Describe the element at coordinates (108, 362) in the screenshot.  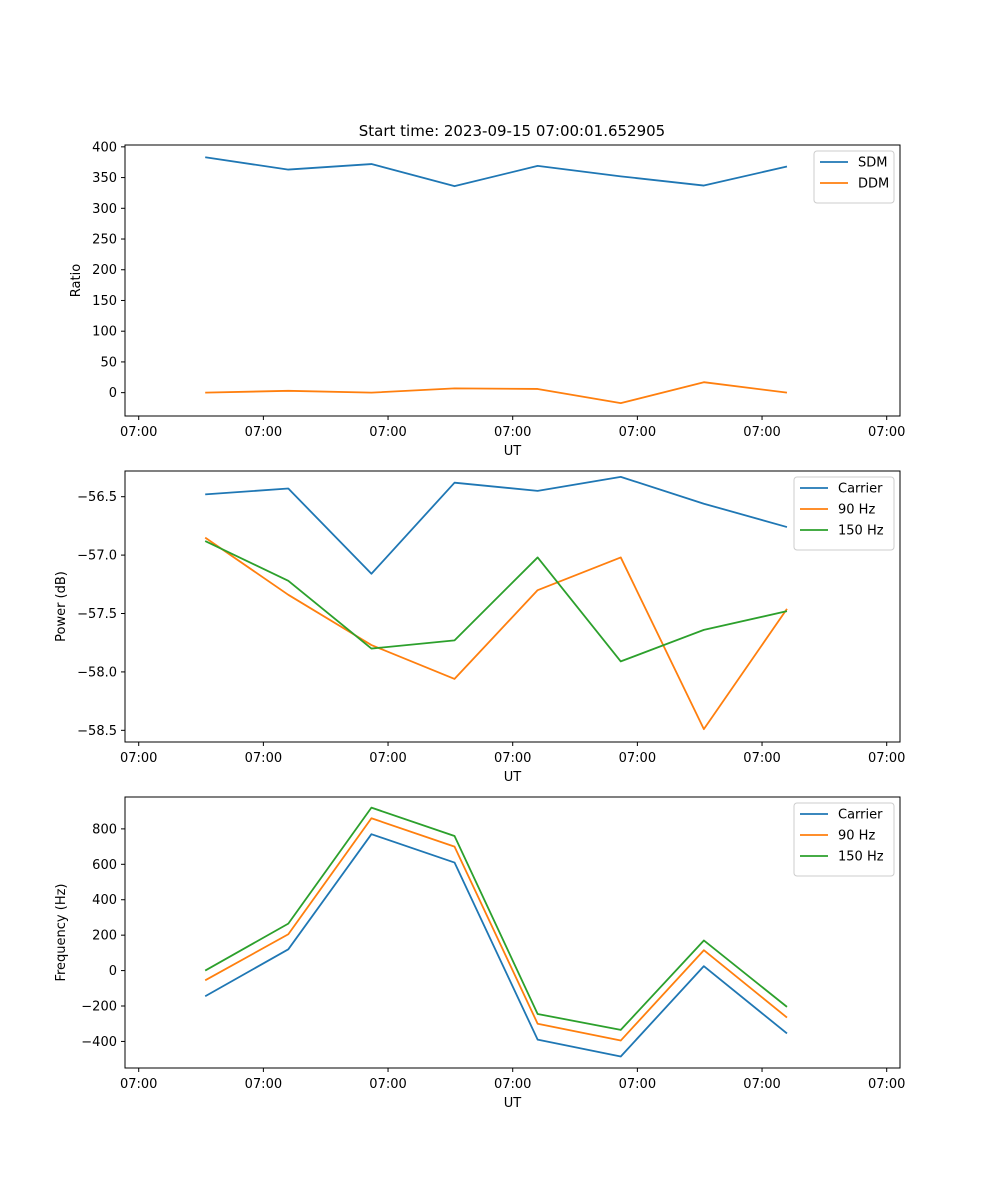
I see `ratio-y-tick-label: 50` at that location.